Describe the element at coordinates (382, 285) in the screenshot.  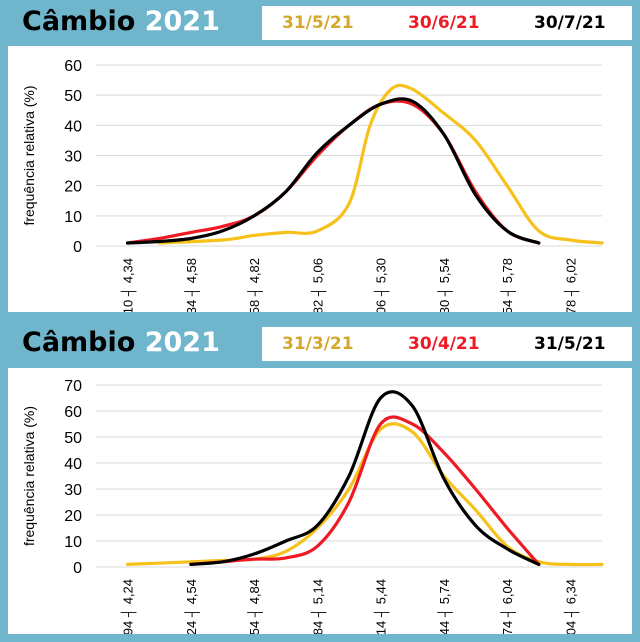
I see `x-tick-label: 5,06 ┤ 5,30` at that location.